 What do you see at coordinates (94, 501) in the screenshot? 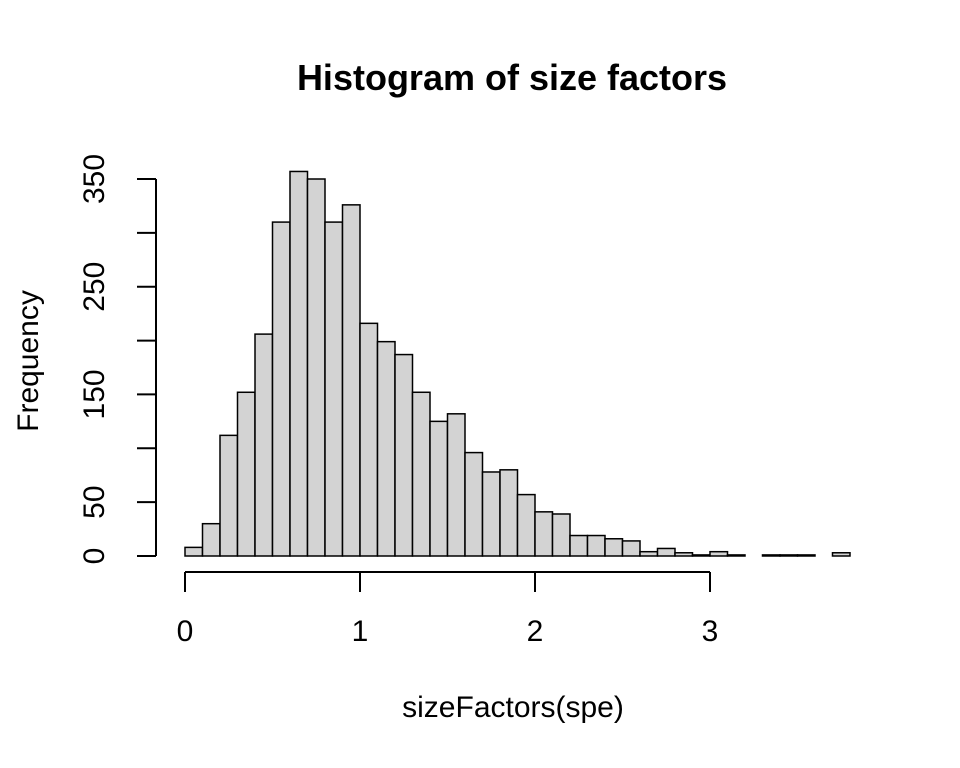
I see `y-tick-label: 50` at bounding box center [94, 501].